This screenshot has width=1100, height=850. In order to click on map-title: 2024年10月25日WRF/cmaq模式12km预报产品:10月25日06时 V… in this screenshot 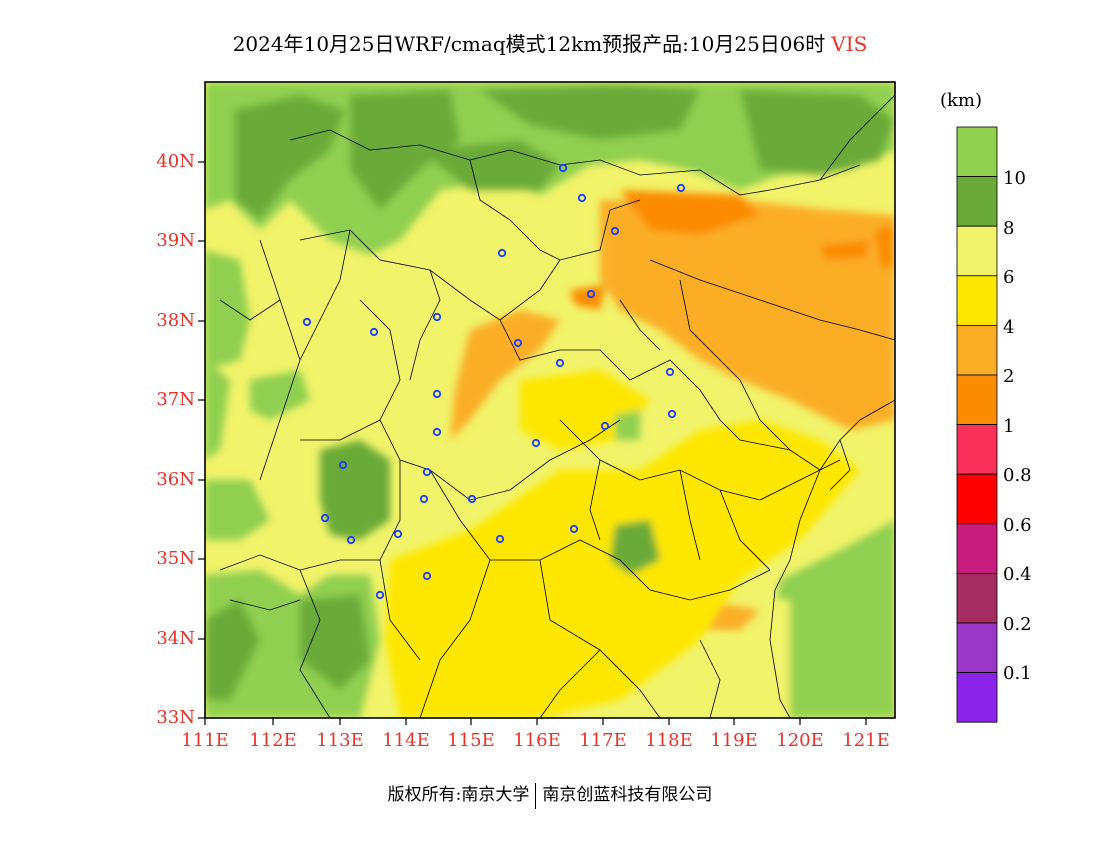, I will do `click(550, 42)`.